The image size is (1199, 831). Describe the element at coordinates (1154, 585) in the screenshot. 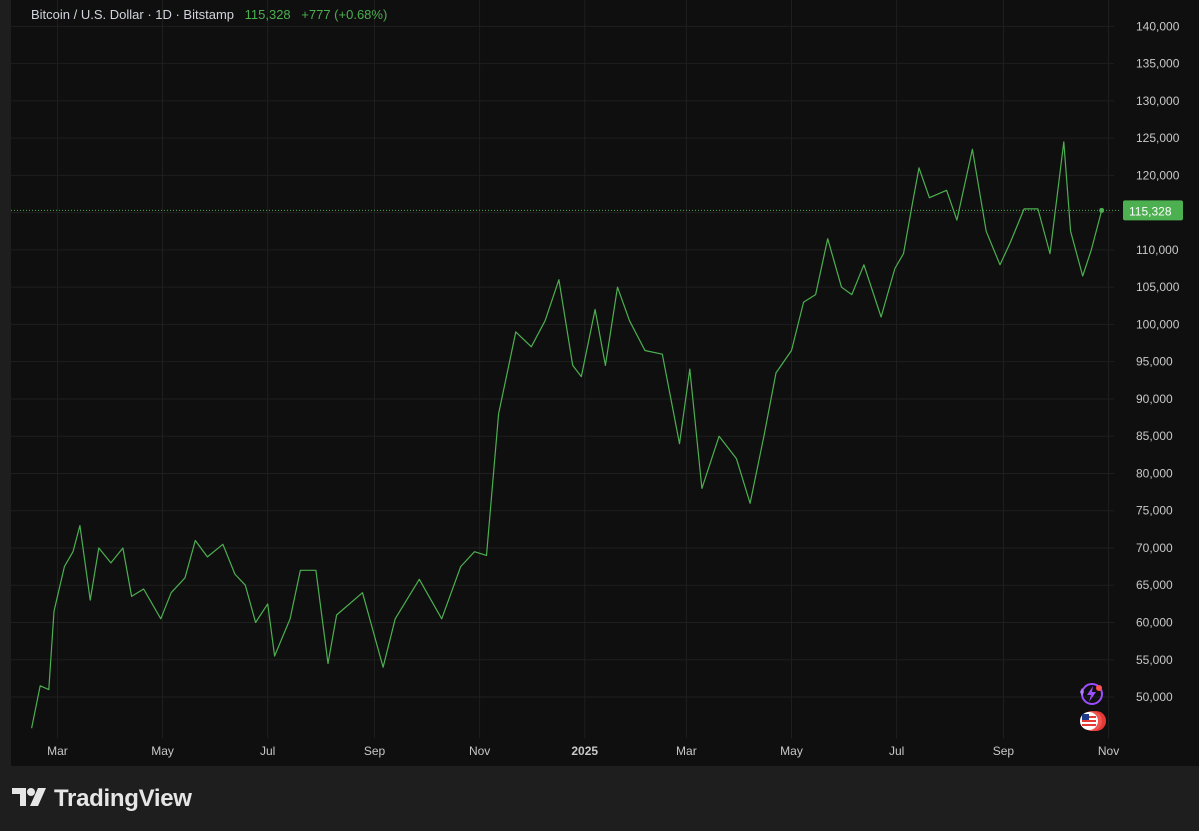

I see `y-tick-label: 65,000` at that location.